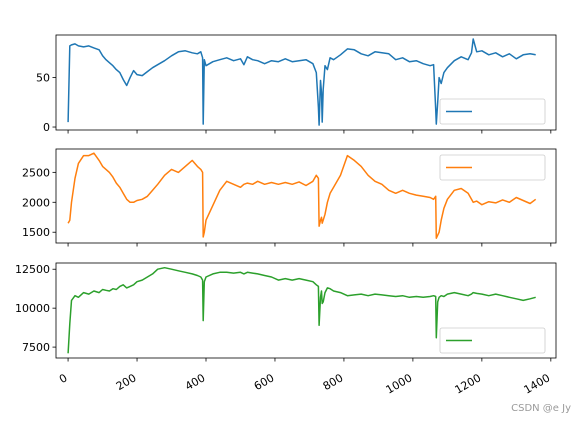 The height and width of the screenshot is (427, 585). I want to click on y-tick-label: 50, so click(43, 78).